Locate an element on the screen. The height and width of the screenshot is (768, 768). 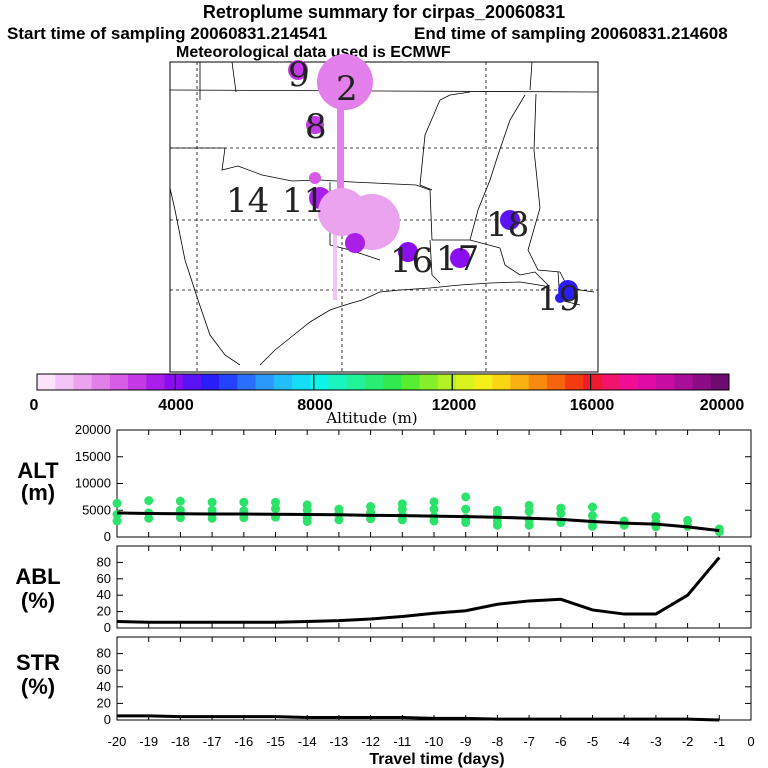
plume-column-top is located at coordinates (340, 147).